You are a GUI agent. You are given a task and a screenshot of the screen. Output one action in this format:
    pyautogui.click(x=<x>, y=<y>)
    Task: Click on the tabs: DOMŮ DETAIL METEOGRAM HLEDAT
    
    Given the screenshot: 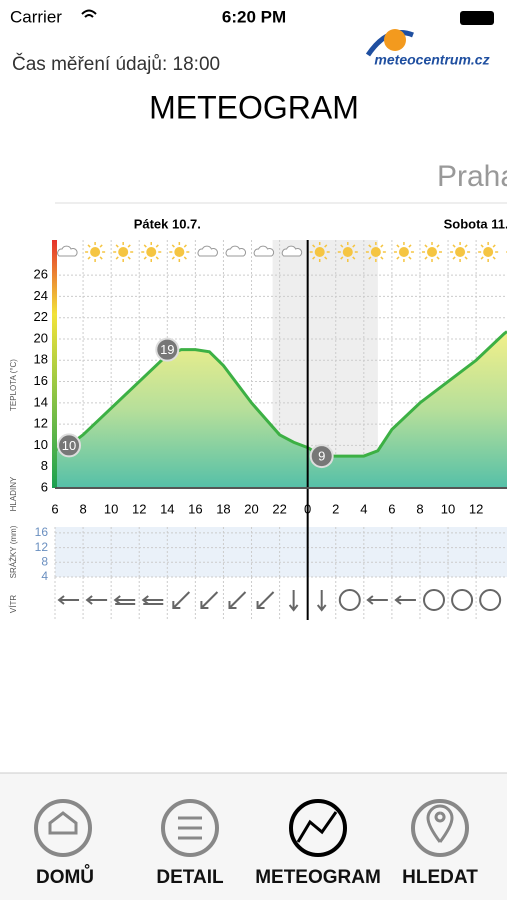 What is the action you would take?
    pyautogui.click(x=256, y=843)
    